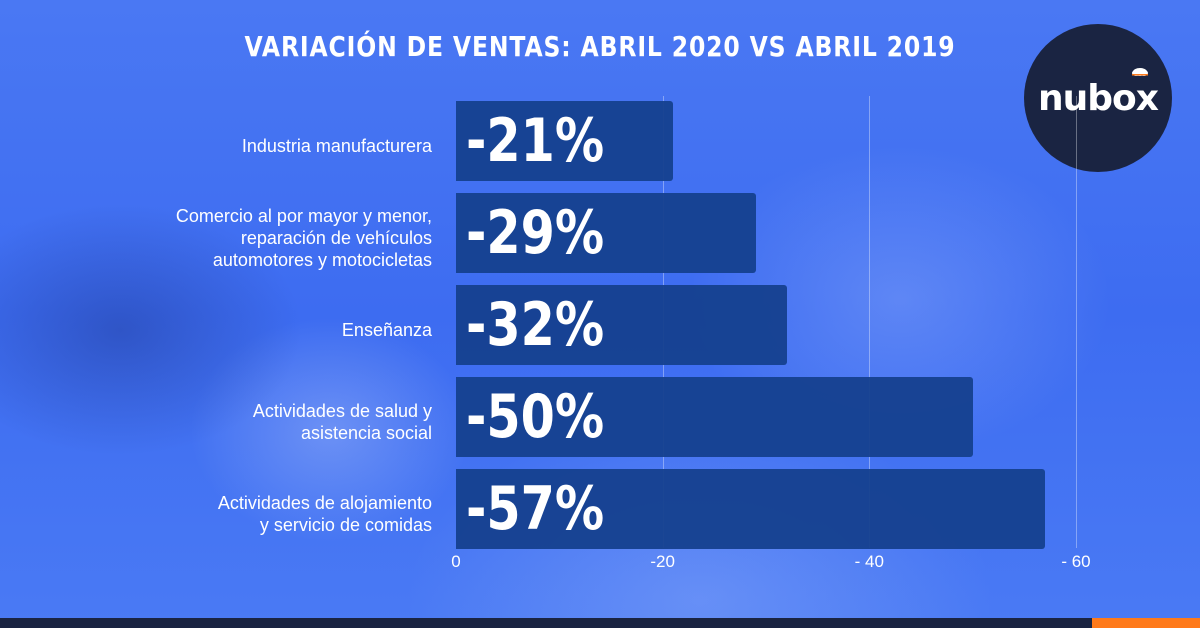 The height and width of the screenshot is (628, 1200). What do you see at coordinates (1140, 72) in the screenshot?
I see `cloud-icon` at bounding box center [1140, 72].